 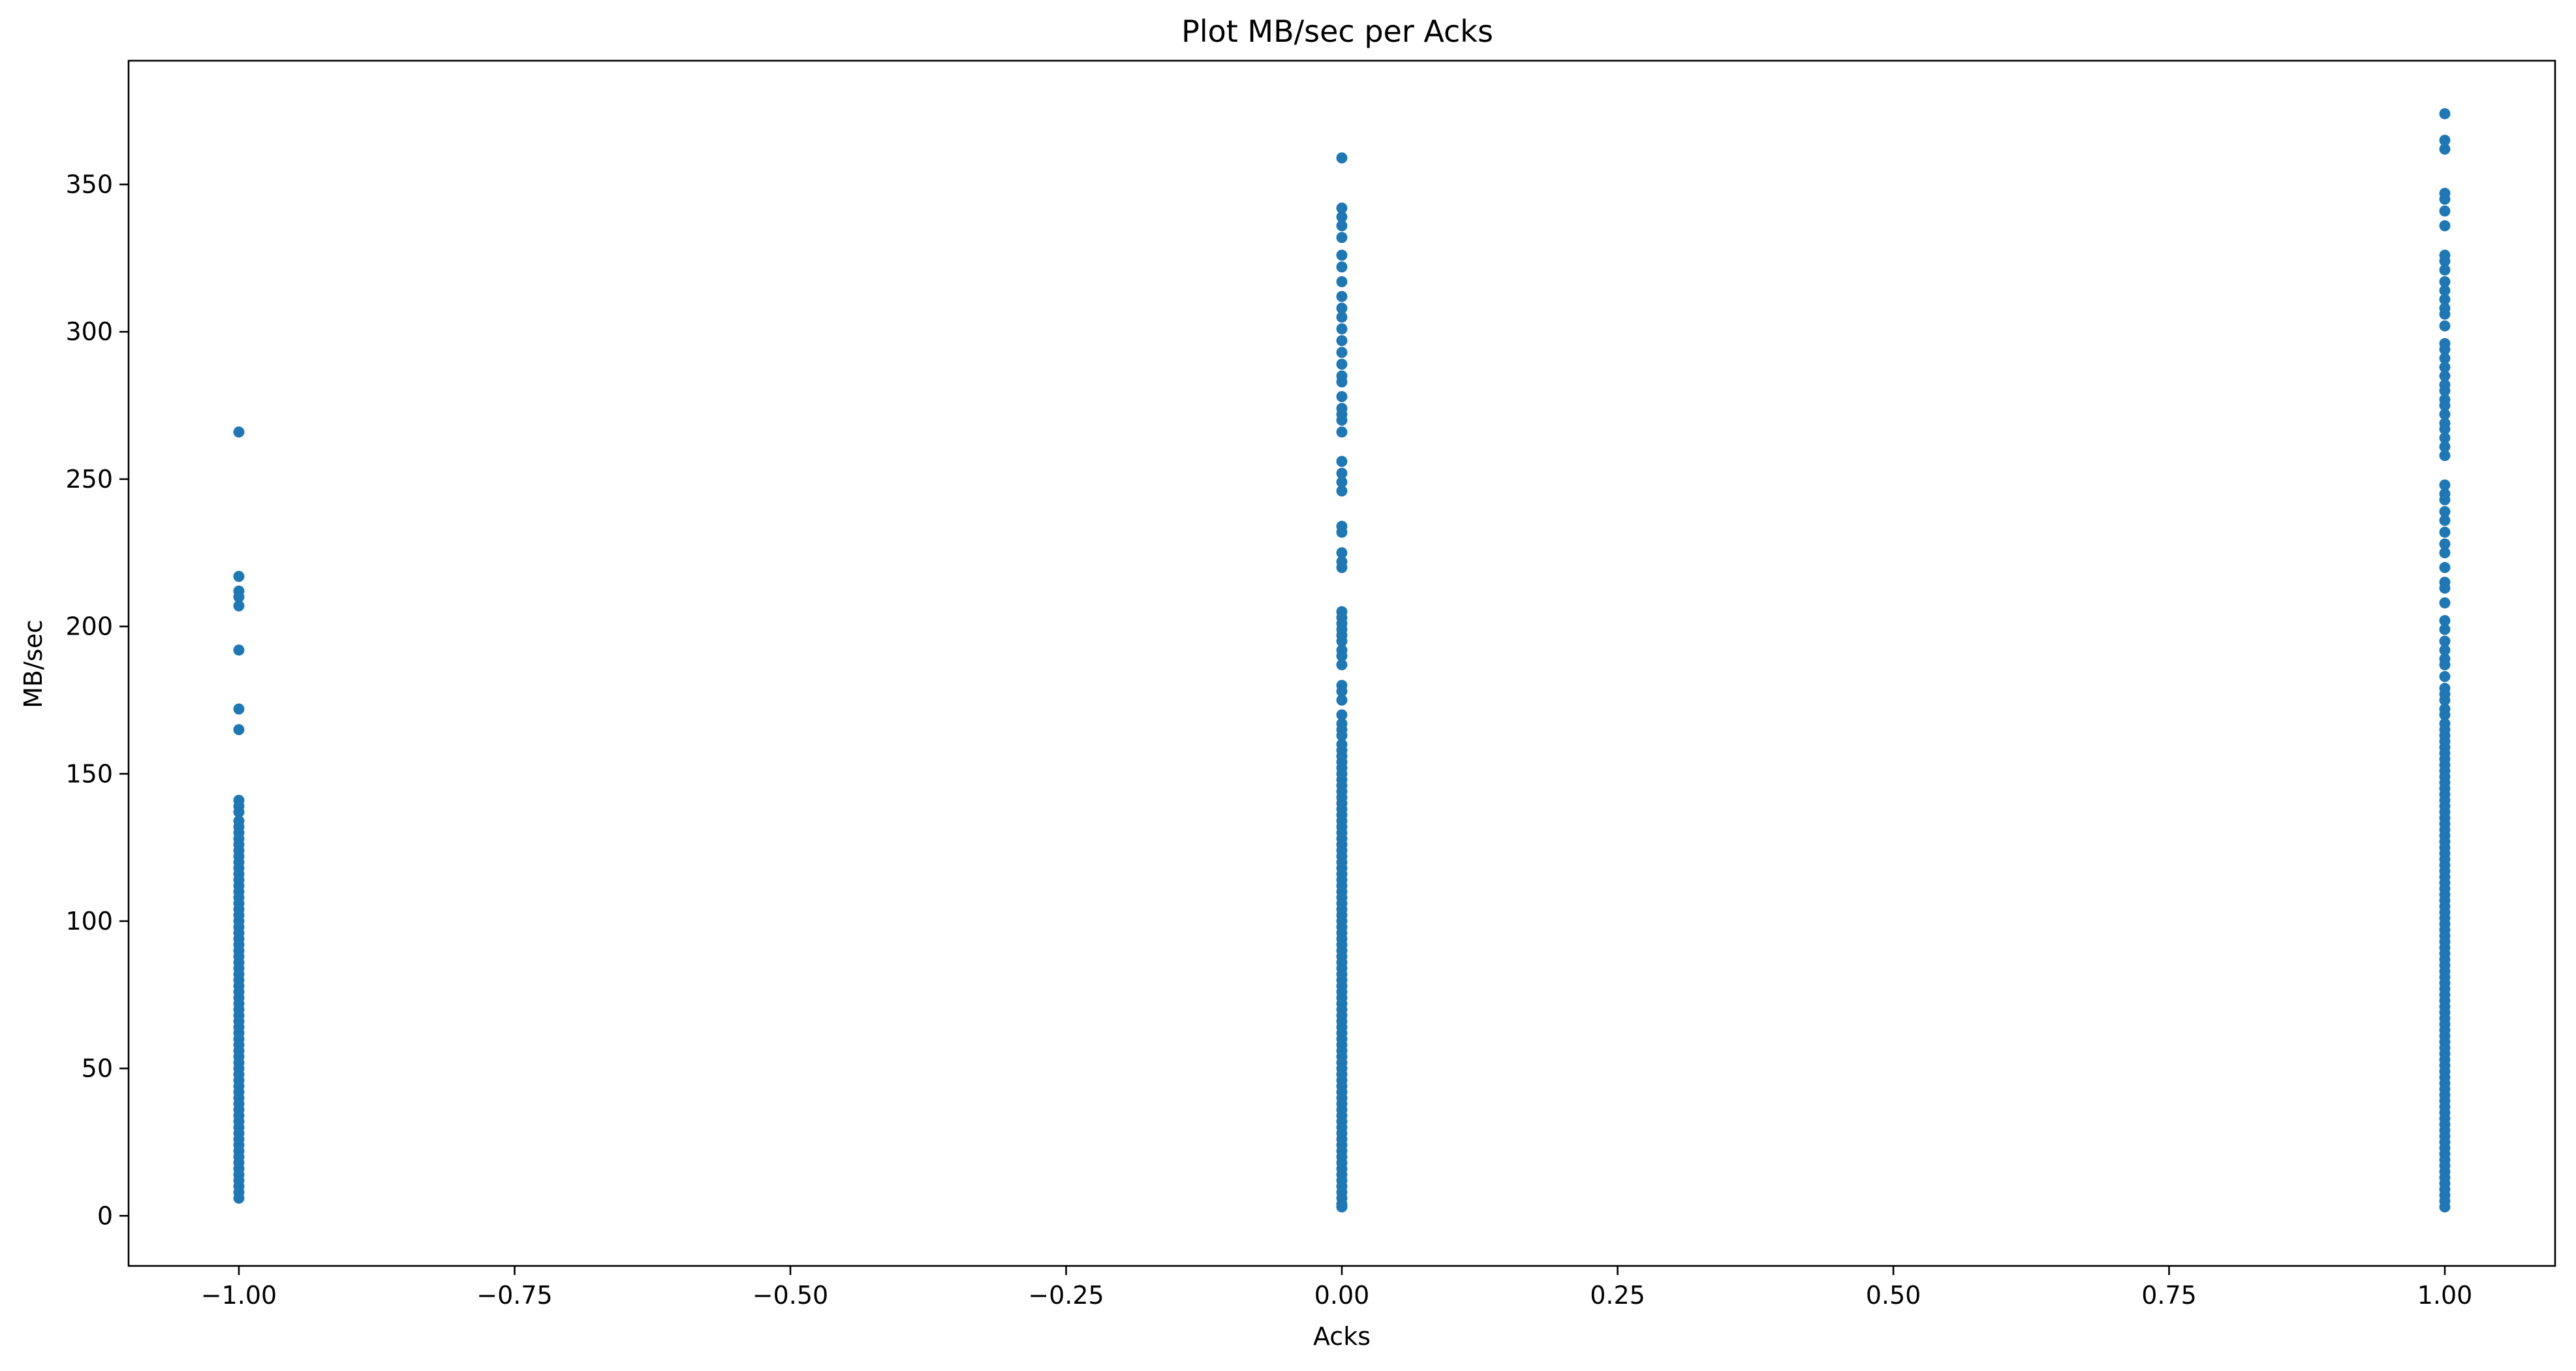 I want to click on x-tick-label: 0.50, so click(x=1894, y=1295).